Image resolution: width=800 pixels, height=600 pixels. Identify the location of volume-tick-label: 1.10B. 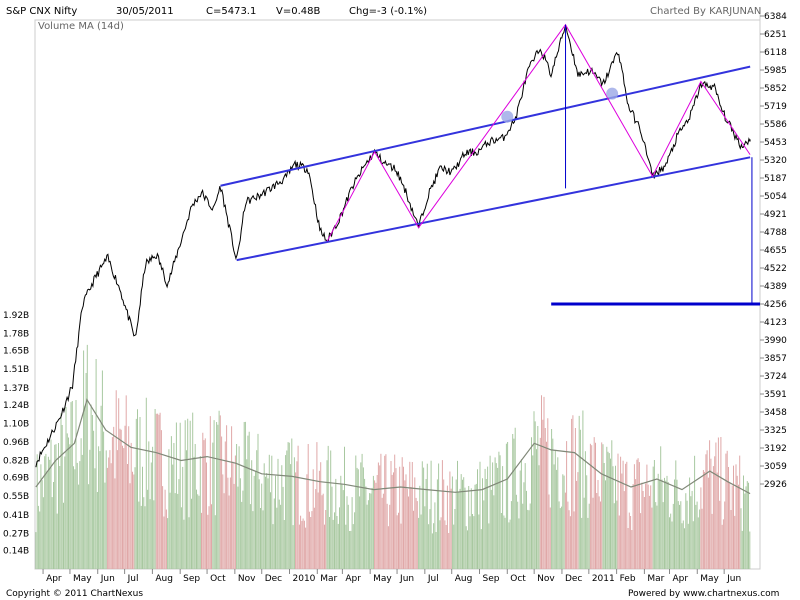
(16, 424).